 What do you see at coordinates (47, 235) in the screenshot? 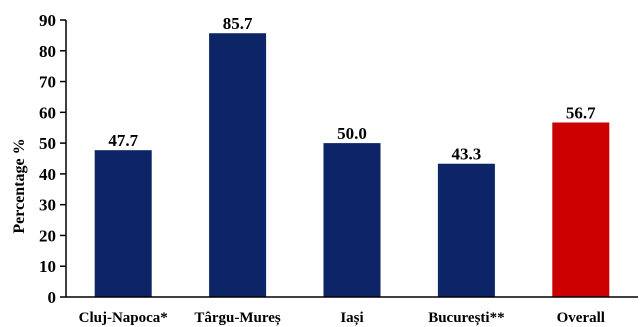
I see `y-tick-label: 20` at bounding box center [47, 235].